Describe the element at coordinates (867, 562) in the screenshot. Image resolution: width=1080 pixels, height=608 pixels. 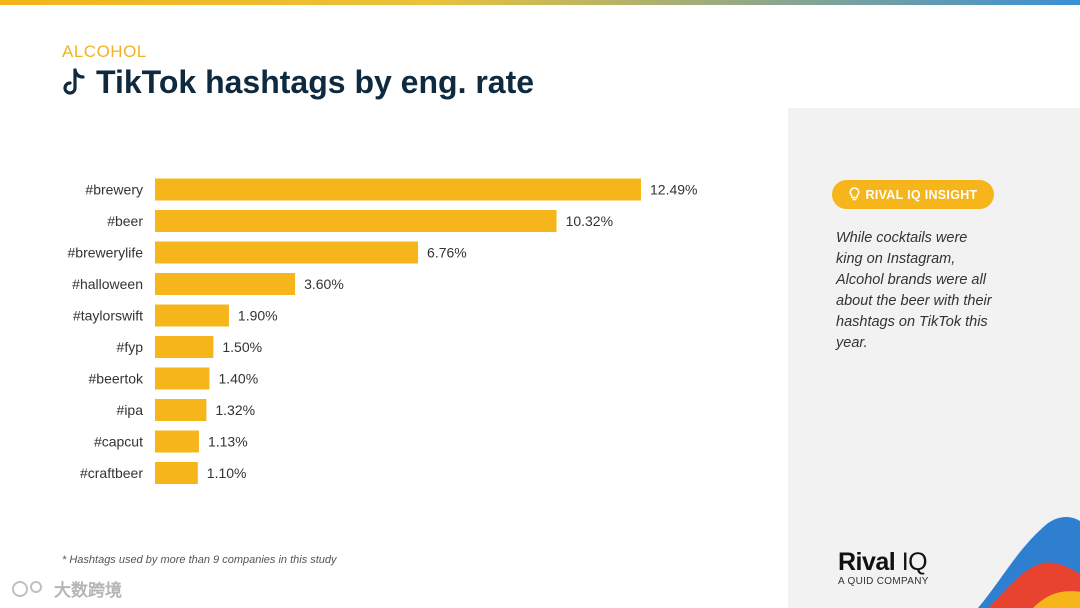
I see `logo-brand: Rival` at that location.